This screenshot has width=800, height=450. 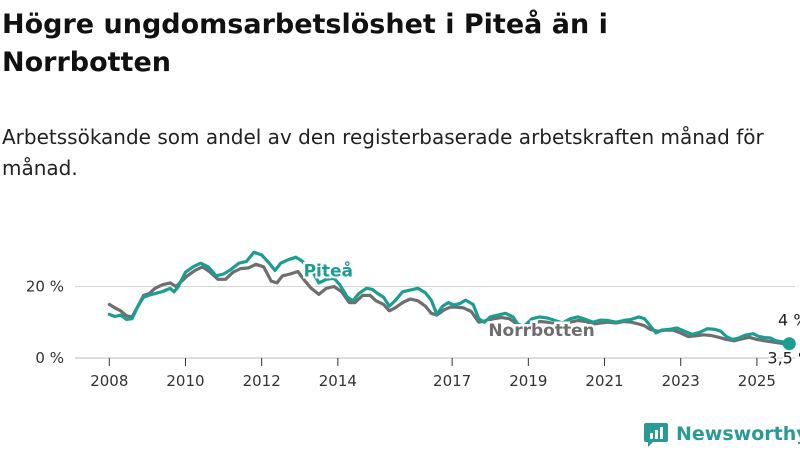 What do you see at coordinates (262, 381) in the screenshot?
I see `x-tick-label: 2012` at bounding box center [262, 381].